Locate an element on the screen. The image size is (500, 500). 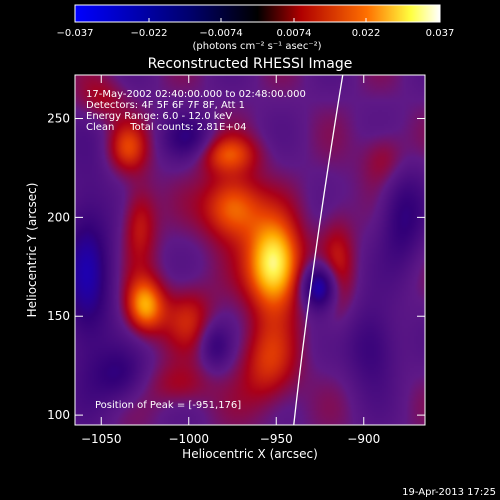
colorbar-unit-label: (photons cm⁻² s⁻¹ asec⁻²) is located at coordinates (256, 46).